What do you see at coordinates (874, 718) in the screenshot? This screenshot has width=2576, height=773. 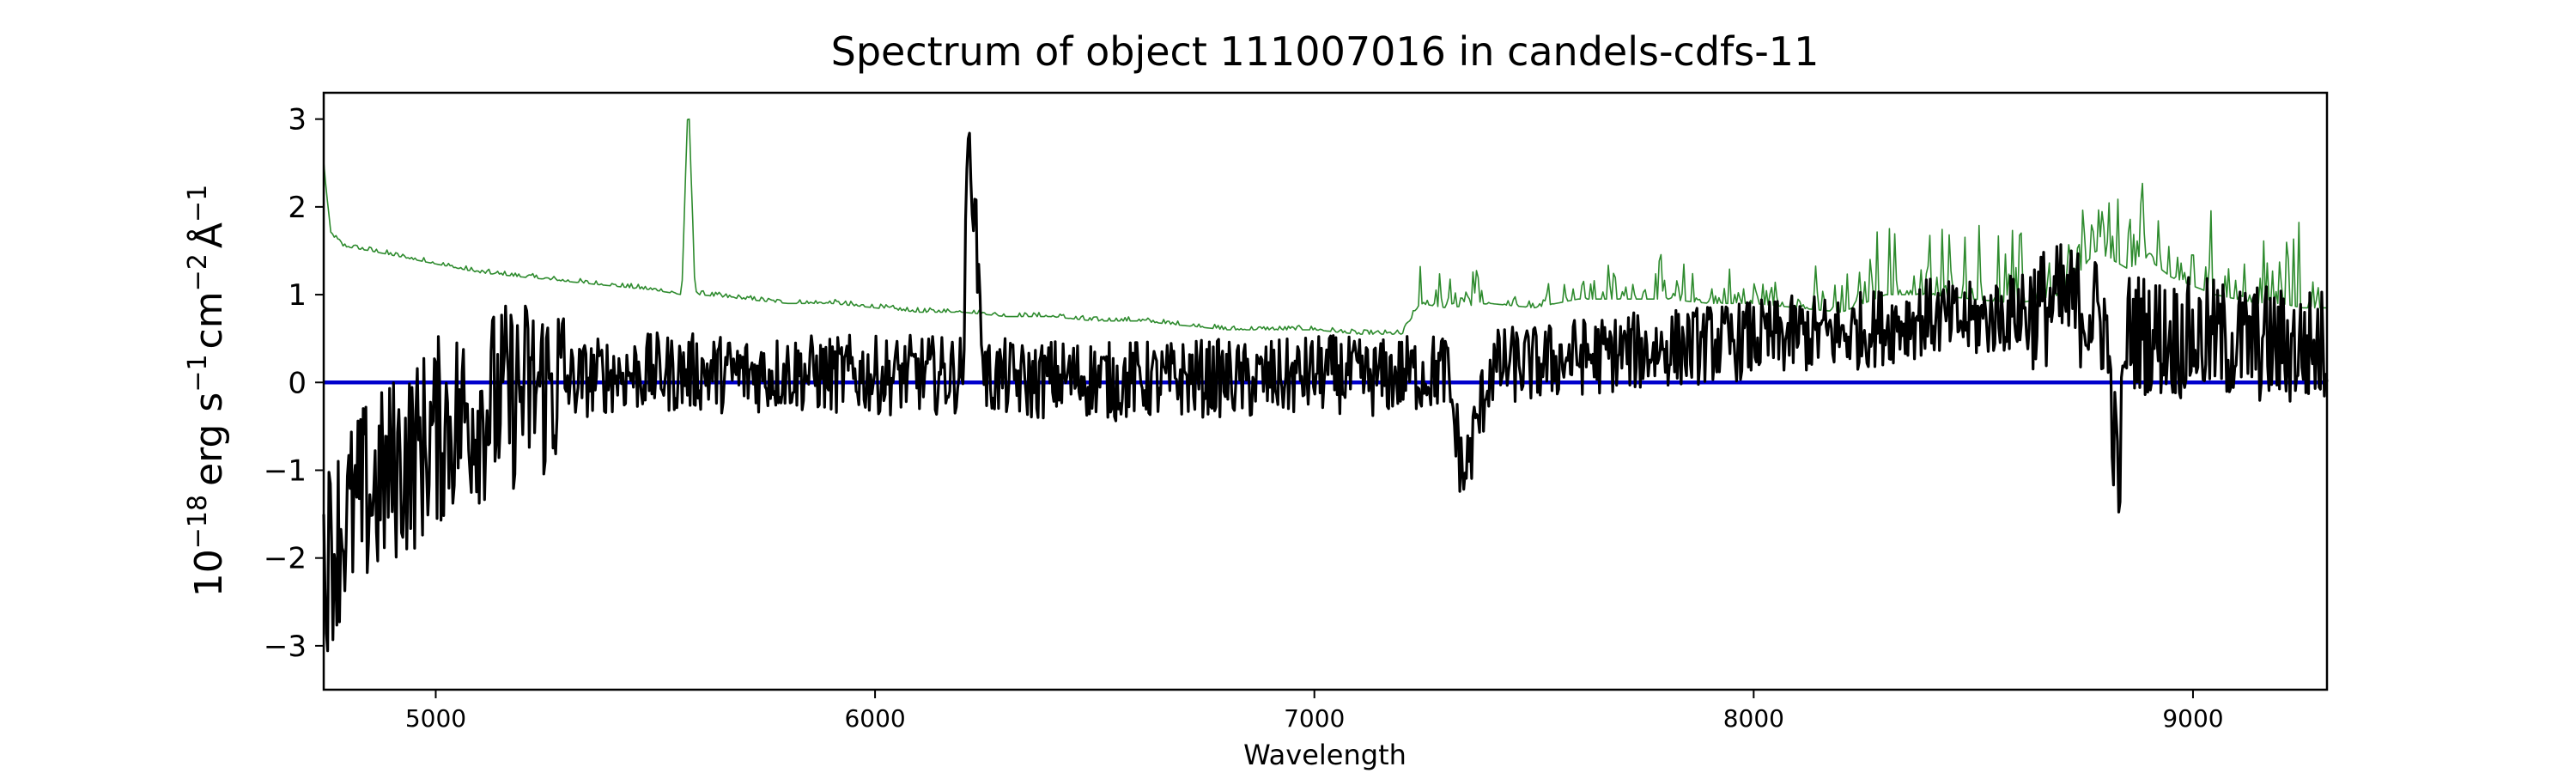 I see `x-tick-label: 6000` at bounding box center [874, 718].